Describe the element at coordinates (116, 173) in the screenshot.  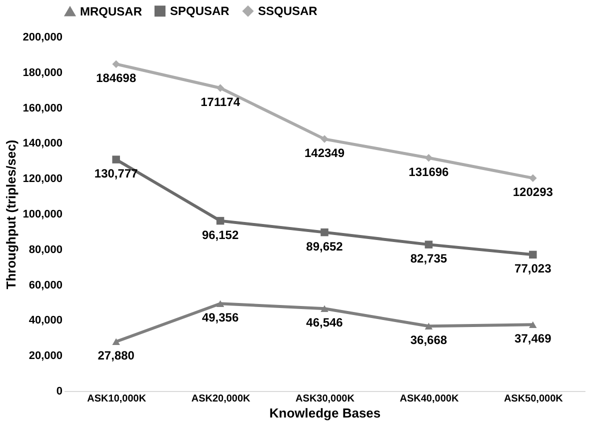
I see `data-label: 130,777` at that location.